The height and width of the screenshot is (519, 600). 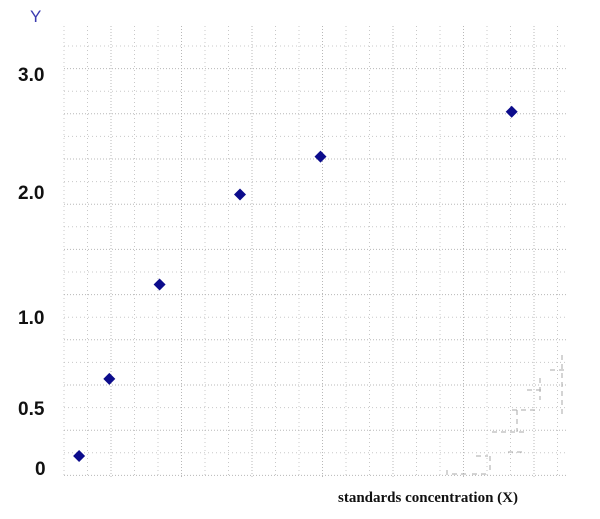 What do you see at coordinates (40, 469) in the screenshot?
I see `y-tick-label: 0` at bounding box center [40, 469].